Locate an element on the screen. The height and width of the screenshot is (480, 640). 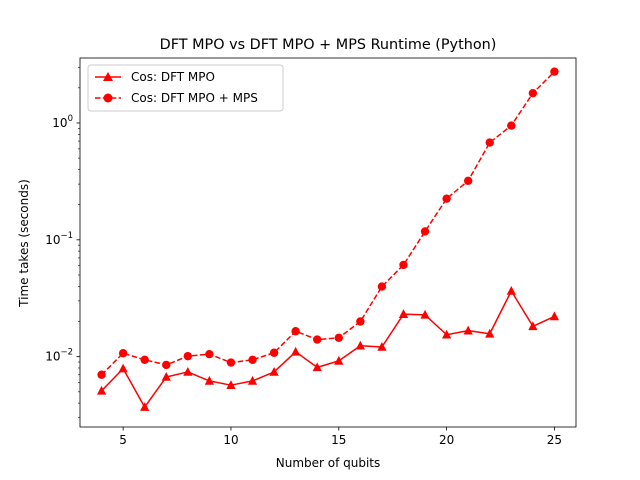
x-tick-label-1: 10 is located at coordinates (230, 440).